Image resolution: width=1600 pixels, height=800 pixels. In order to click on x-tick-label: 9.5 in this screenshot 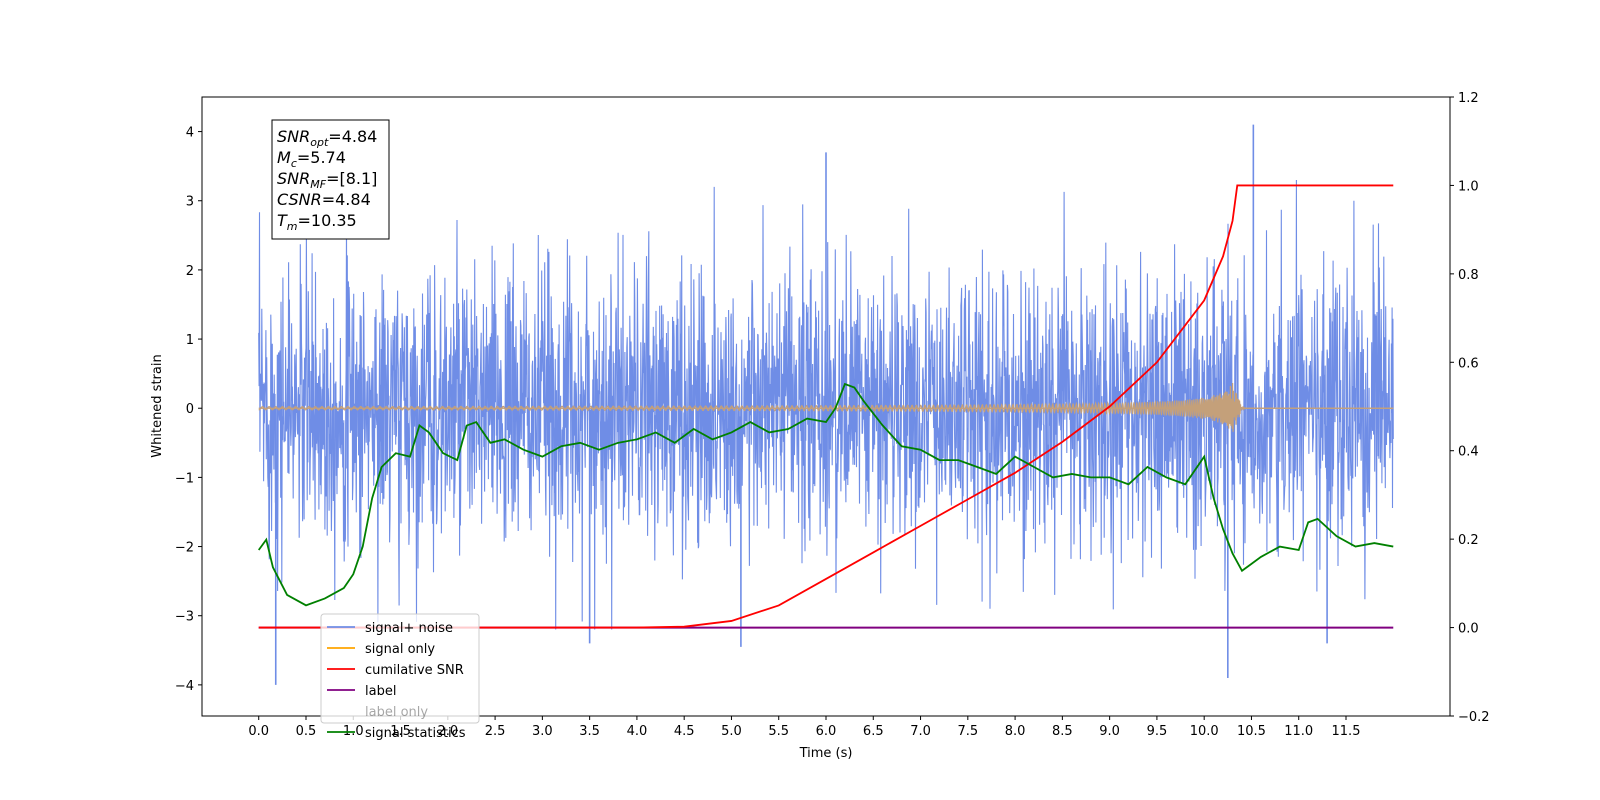, I will do `click(1157, 731)`.